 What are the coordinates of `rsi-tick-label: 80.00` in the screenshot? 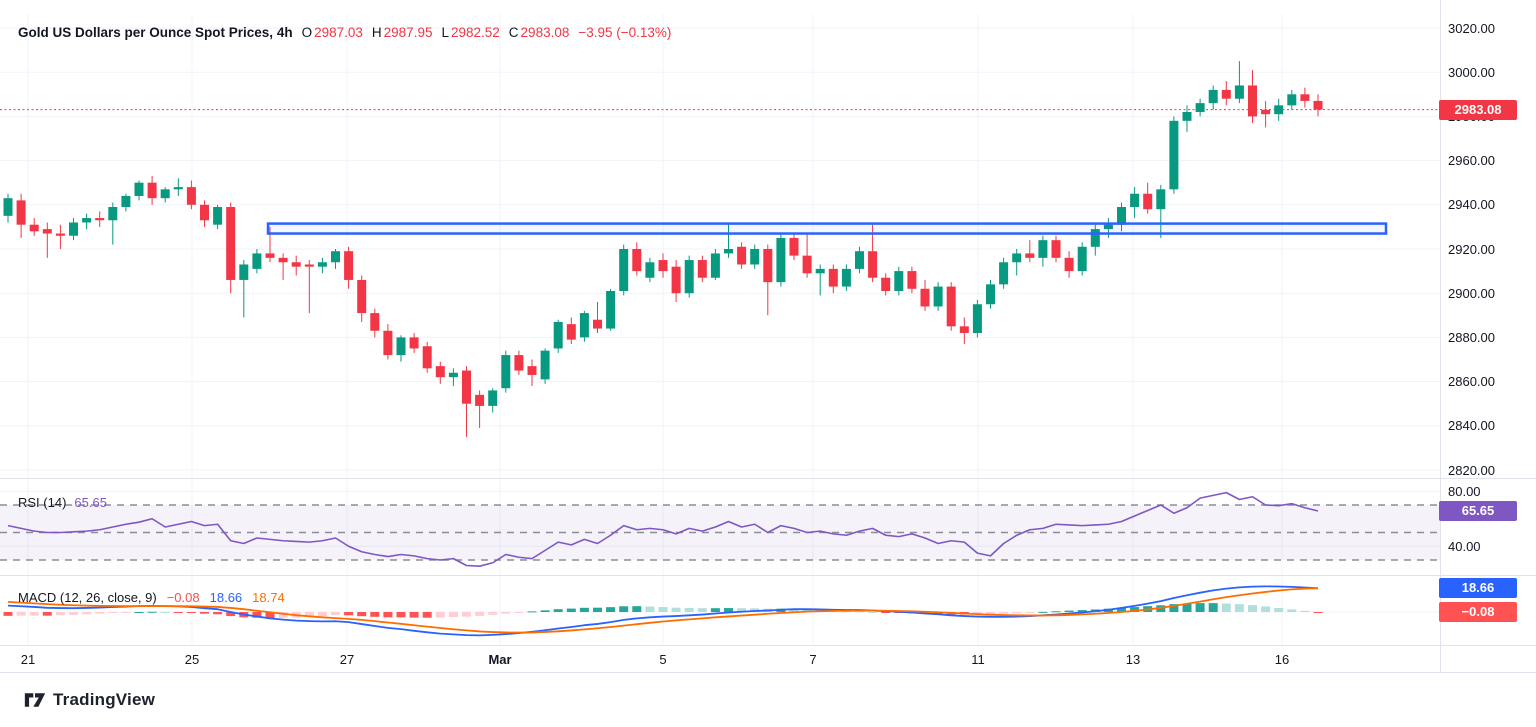 It's located at (1464, 491).